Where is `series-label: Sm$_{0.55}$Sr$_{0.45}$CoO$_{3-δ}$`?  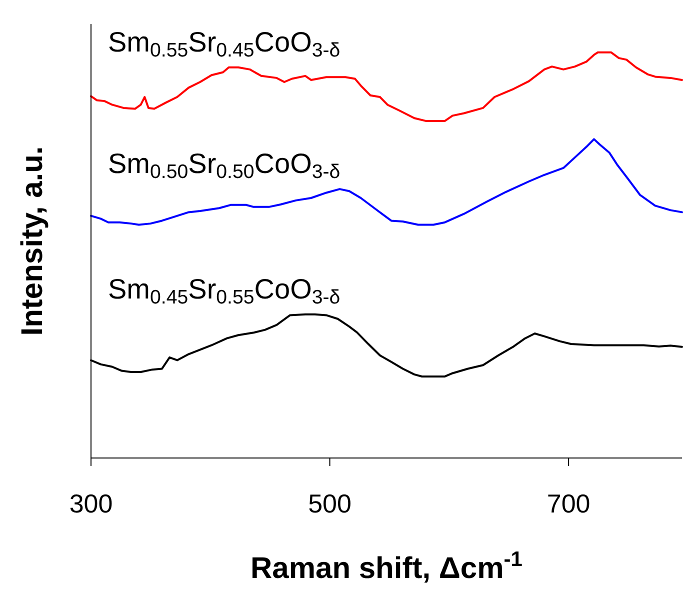
series-label: Sm$_{0.55}$Sr$_{0.45}$CoO$_{3-δ}$ is located at coordinates (224, 44).